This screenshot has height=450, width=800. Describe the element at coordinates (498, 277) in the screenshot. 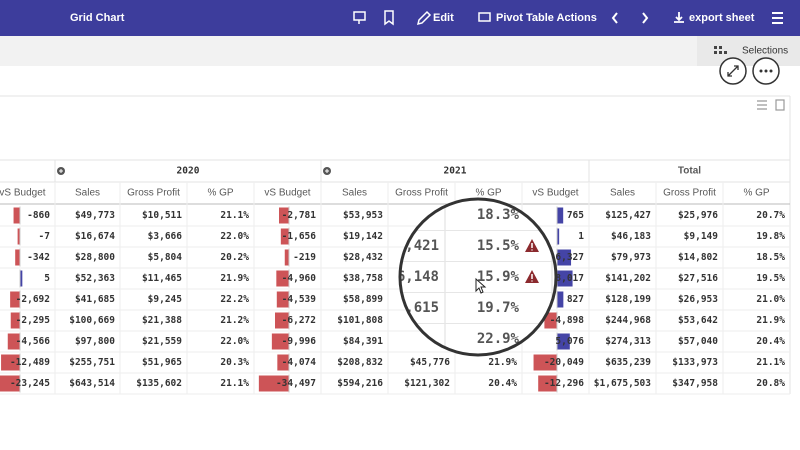

I see `magnified-cell: 15.9%` at that location.